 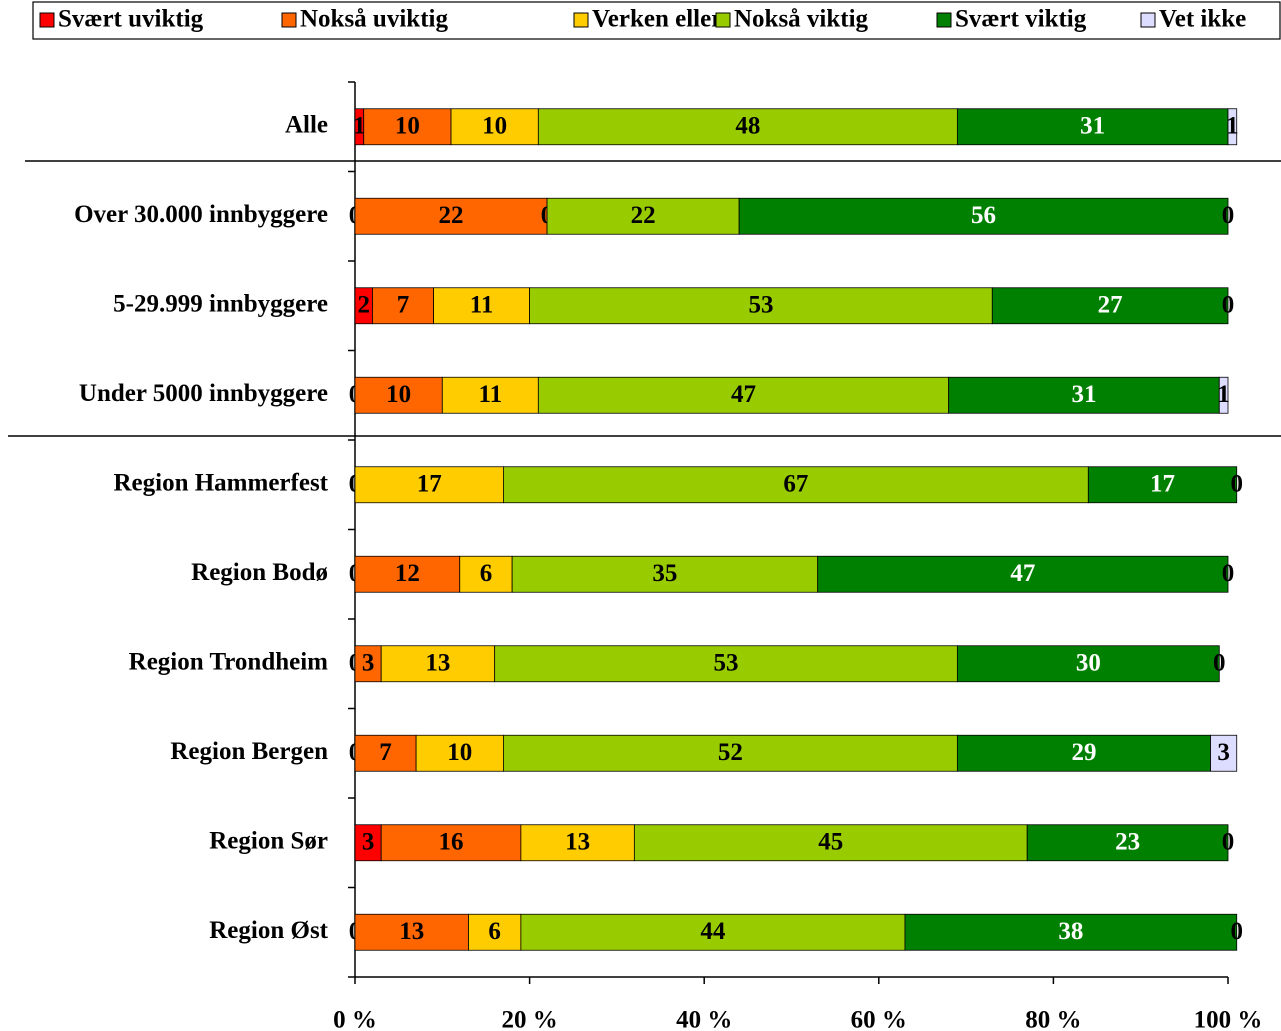 I want to click on x-tick-label: 60 %, so click(x=879, y=1019).